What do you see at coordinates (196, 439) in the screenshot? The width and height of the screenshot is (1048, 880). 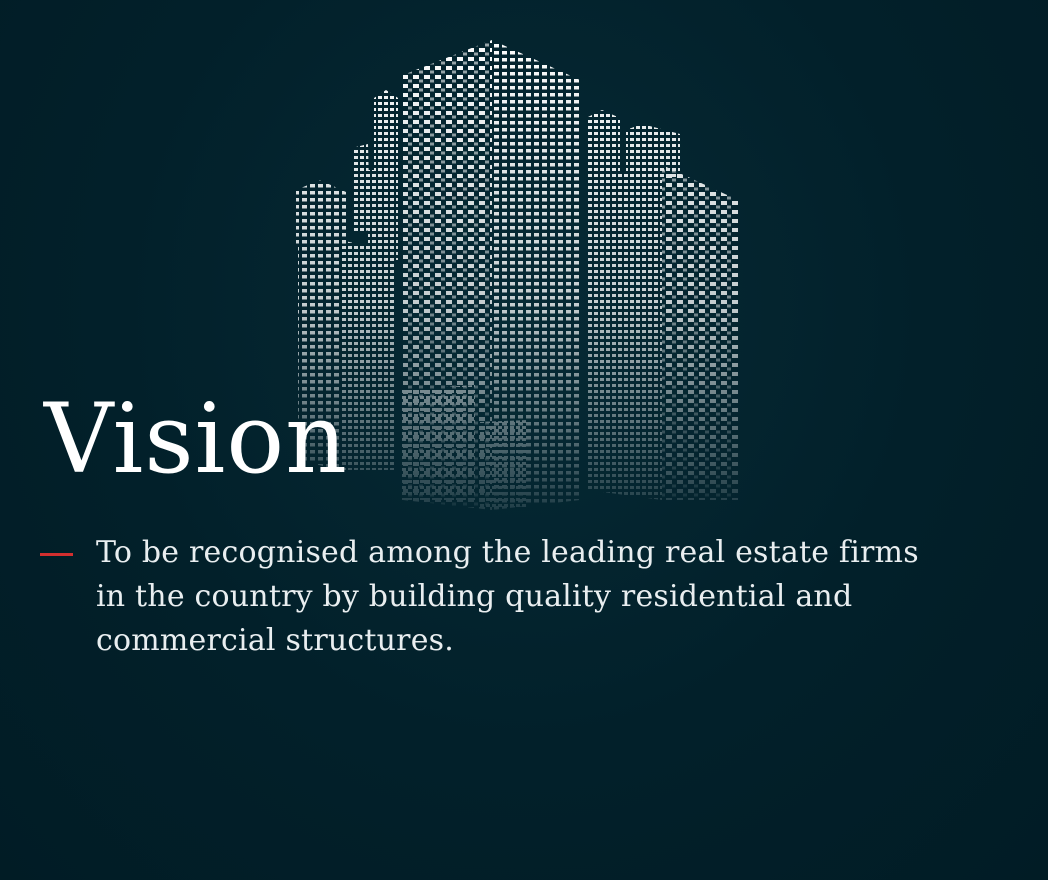 I see `page-title: Vision` at bounding box center [196, 439].